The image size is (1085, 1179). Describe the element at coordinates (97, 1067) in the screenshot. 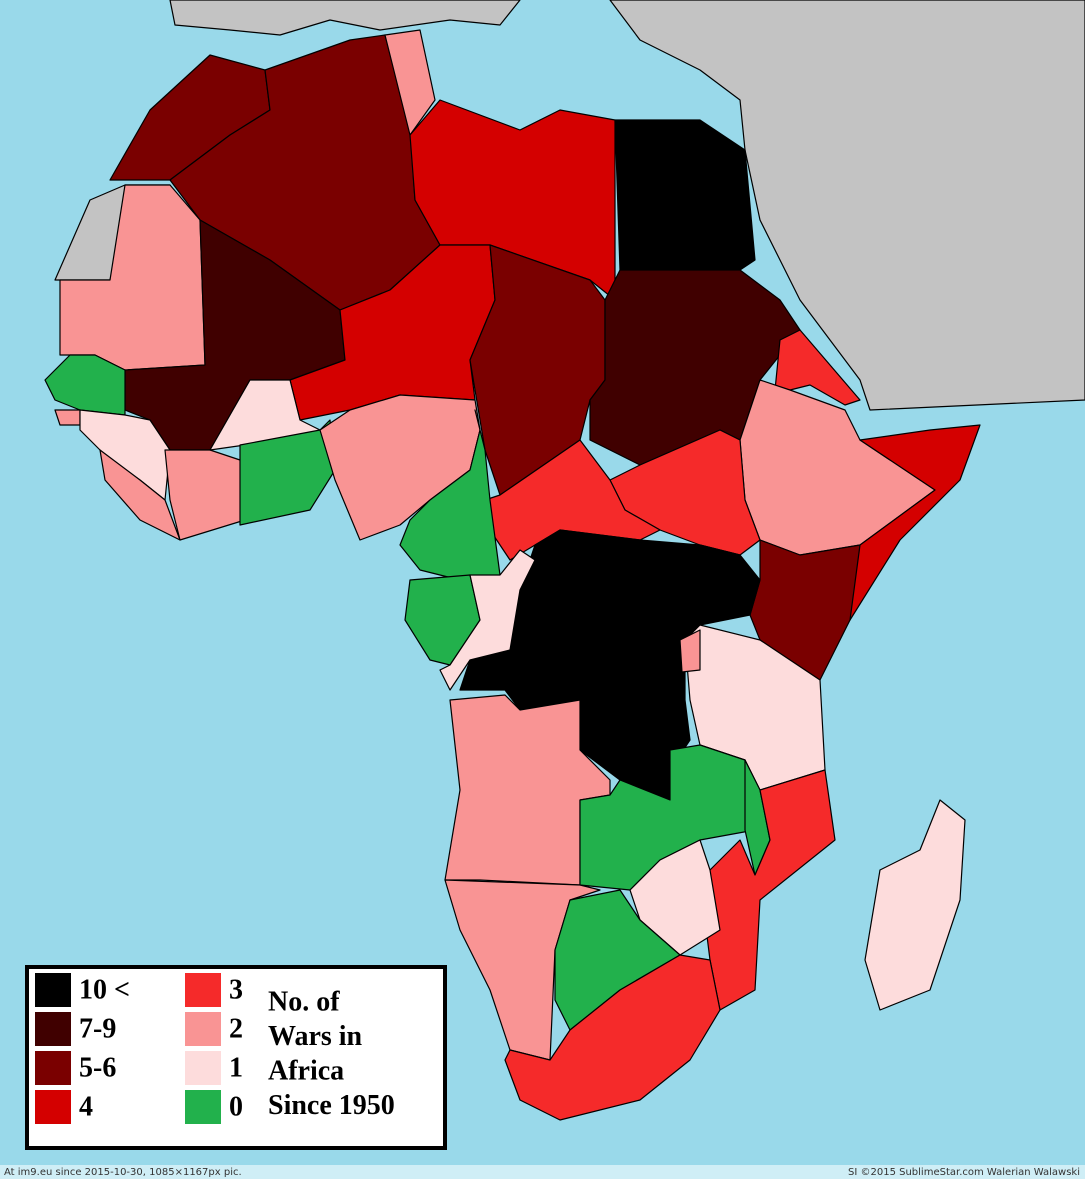

I see `legend-label: 5-6` at that location.